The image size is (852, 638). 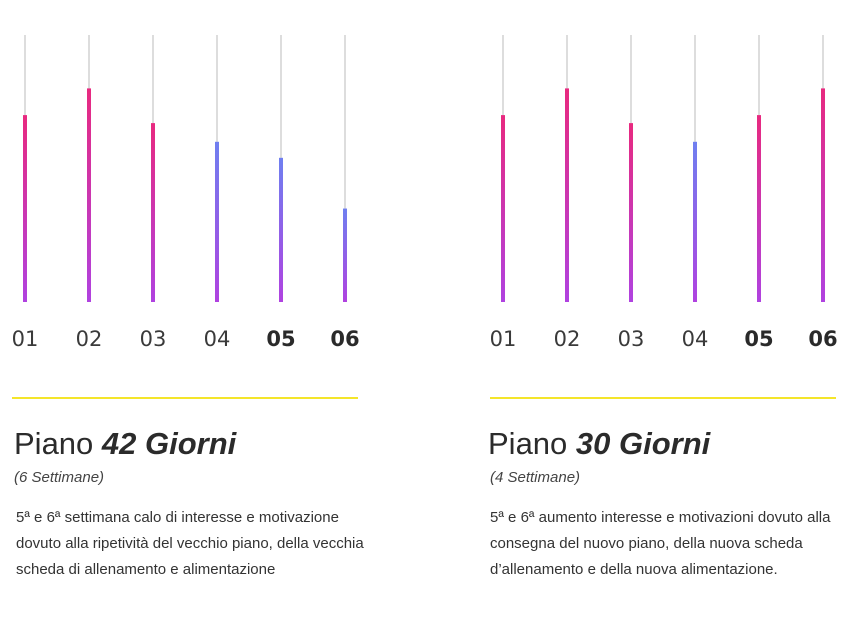 What do you see at coordinates (643, 443) in the screenshot?
I see `plan-title-days: 30 Giorni` at bounding box center [643, 443].